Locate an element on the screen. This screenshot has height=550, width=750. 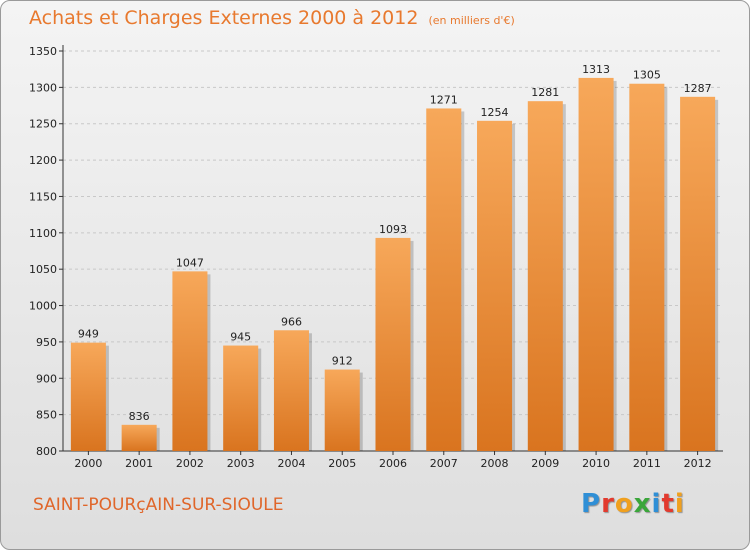
data-label: 1093 is located at coordinates (393, 229).